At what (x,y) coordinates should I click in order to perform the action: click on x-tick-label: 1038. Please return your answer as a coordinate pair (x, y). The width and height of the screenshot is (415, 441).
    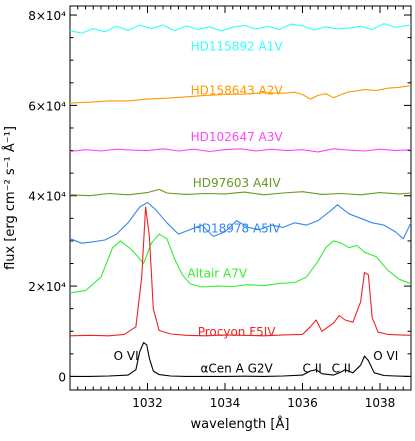
    Looking at the image, I should click on (380, 403).